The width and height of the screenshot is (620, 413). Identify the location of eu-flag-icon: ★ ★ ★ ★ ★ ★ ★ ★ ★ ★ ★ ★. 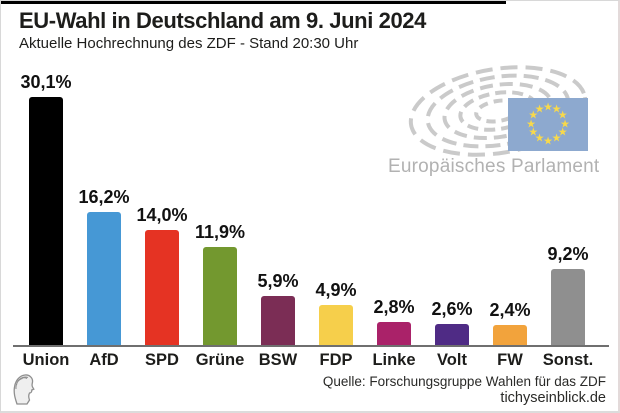
(548, 124).